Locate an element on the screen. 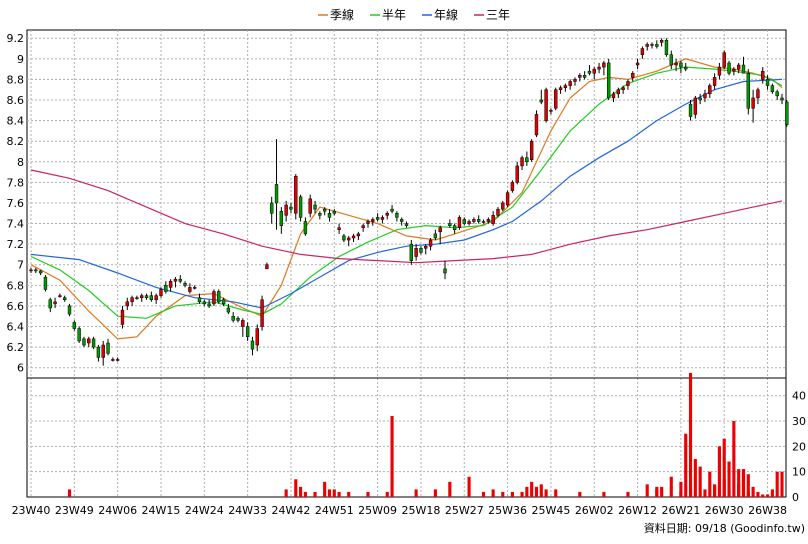 The width and height of the screenshot is (808, 544). price-tick-label: 9 is located at coordinates (20, 59).